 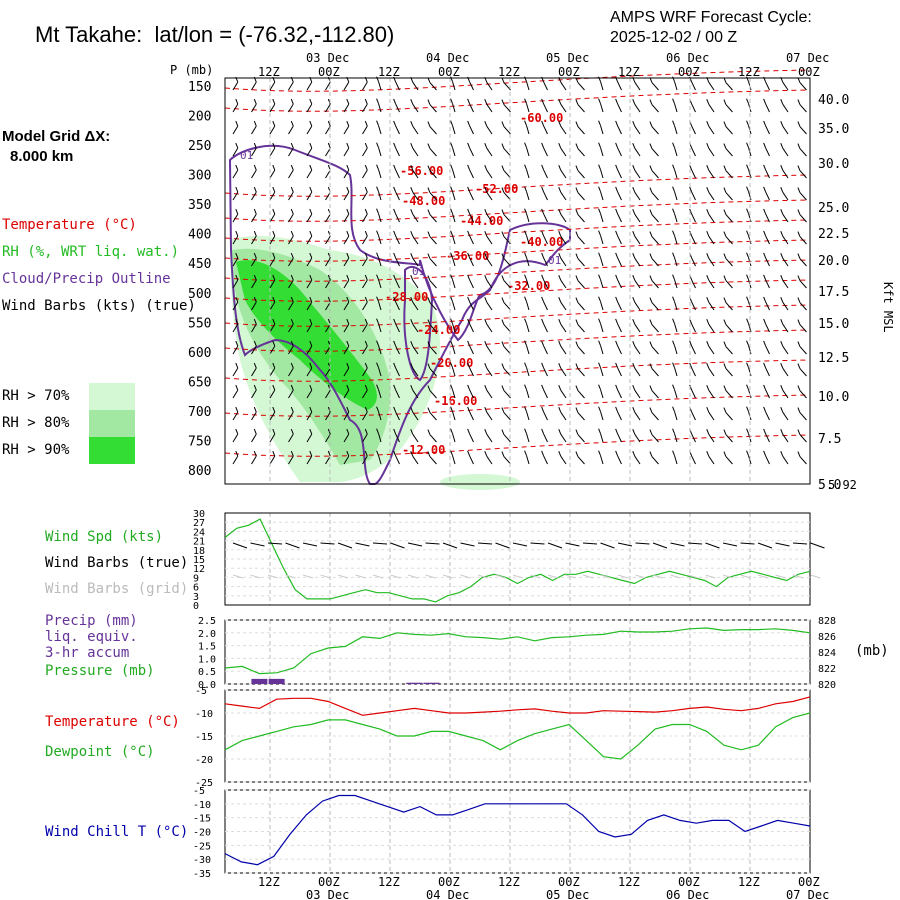 What do you see at coordinates (196, 588) in the screenshot?
I see `windspd-tick-label: 6` at bounding box center [196, 588].